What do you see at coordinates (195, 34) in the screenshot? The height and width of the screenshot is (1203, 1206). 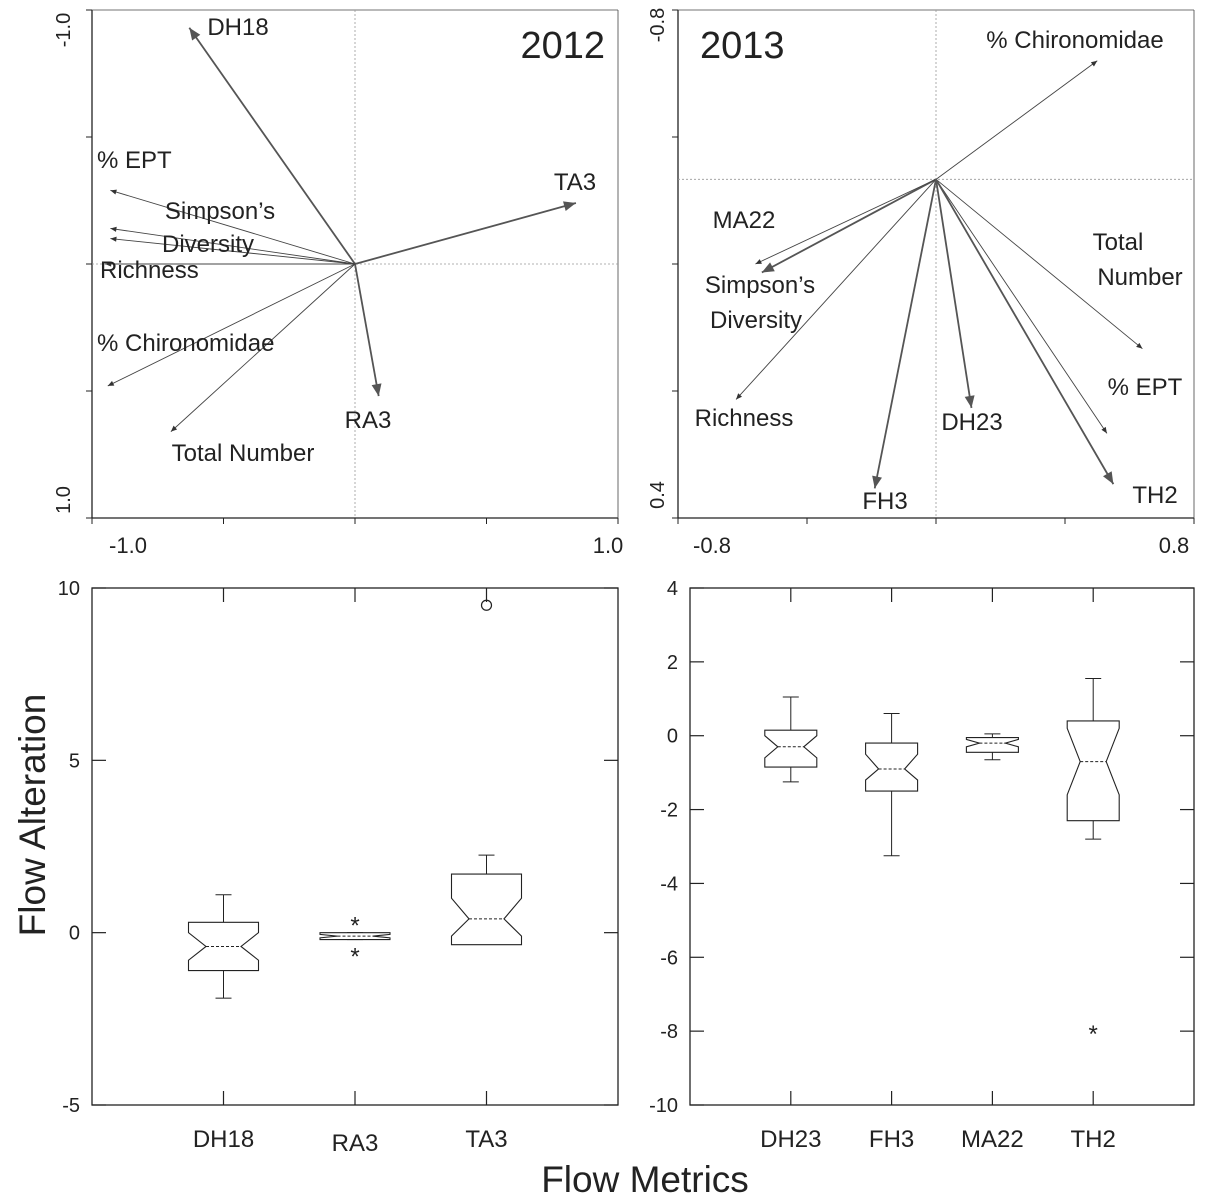 I see `vector-dh18-arrowhead` at bounding box center [195, 34].